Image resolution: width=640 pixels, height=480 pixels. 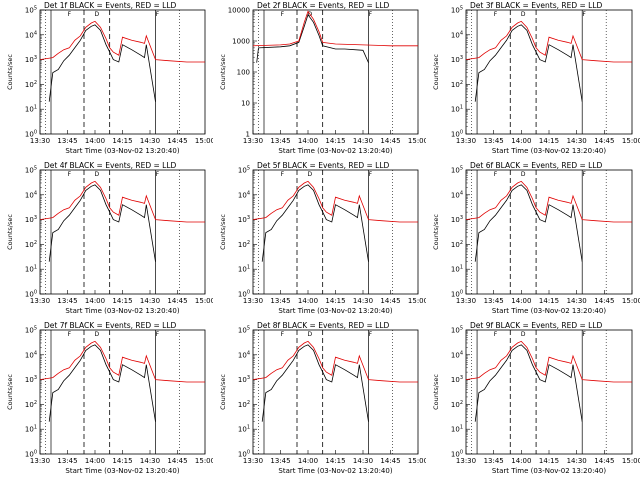 What do you see at coordinates (536, 325) in the screenshot?
I see `panel-title: Det 9f BLACK = Events, RED = LLD` at bounding box center [536, 325].